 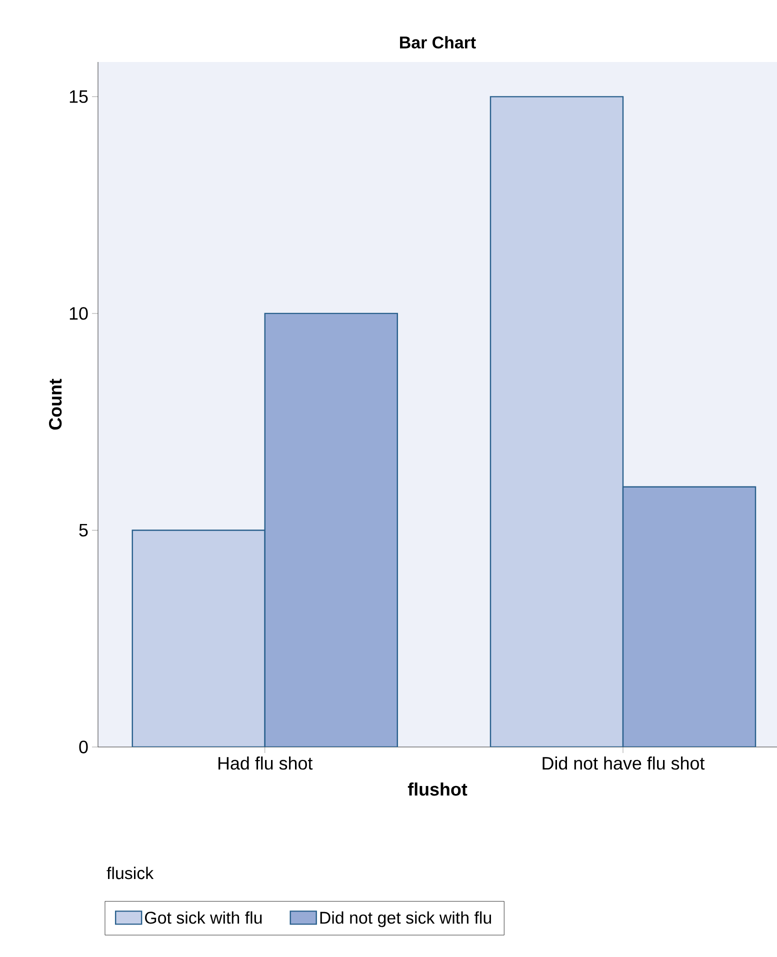 What do you see at coordinates (55, 404) in the screenshot?
I see `y-axis-title: Count` at bounding box center [55, 404].